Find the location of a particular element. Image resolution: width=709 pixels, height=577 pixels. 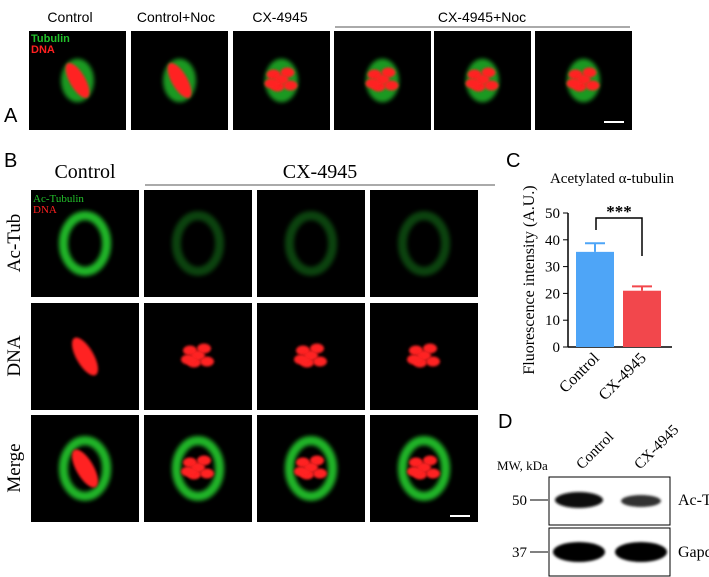

y-tick-label: 50 is located at coordinates (552, 214).